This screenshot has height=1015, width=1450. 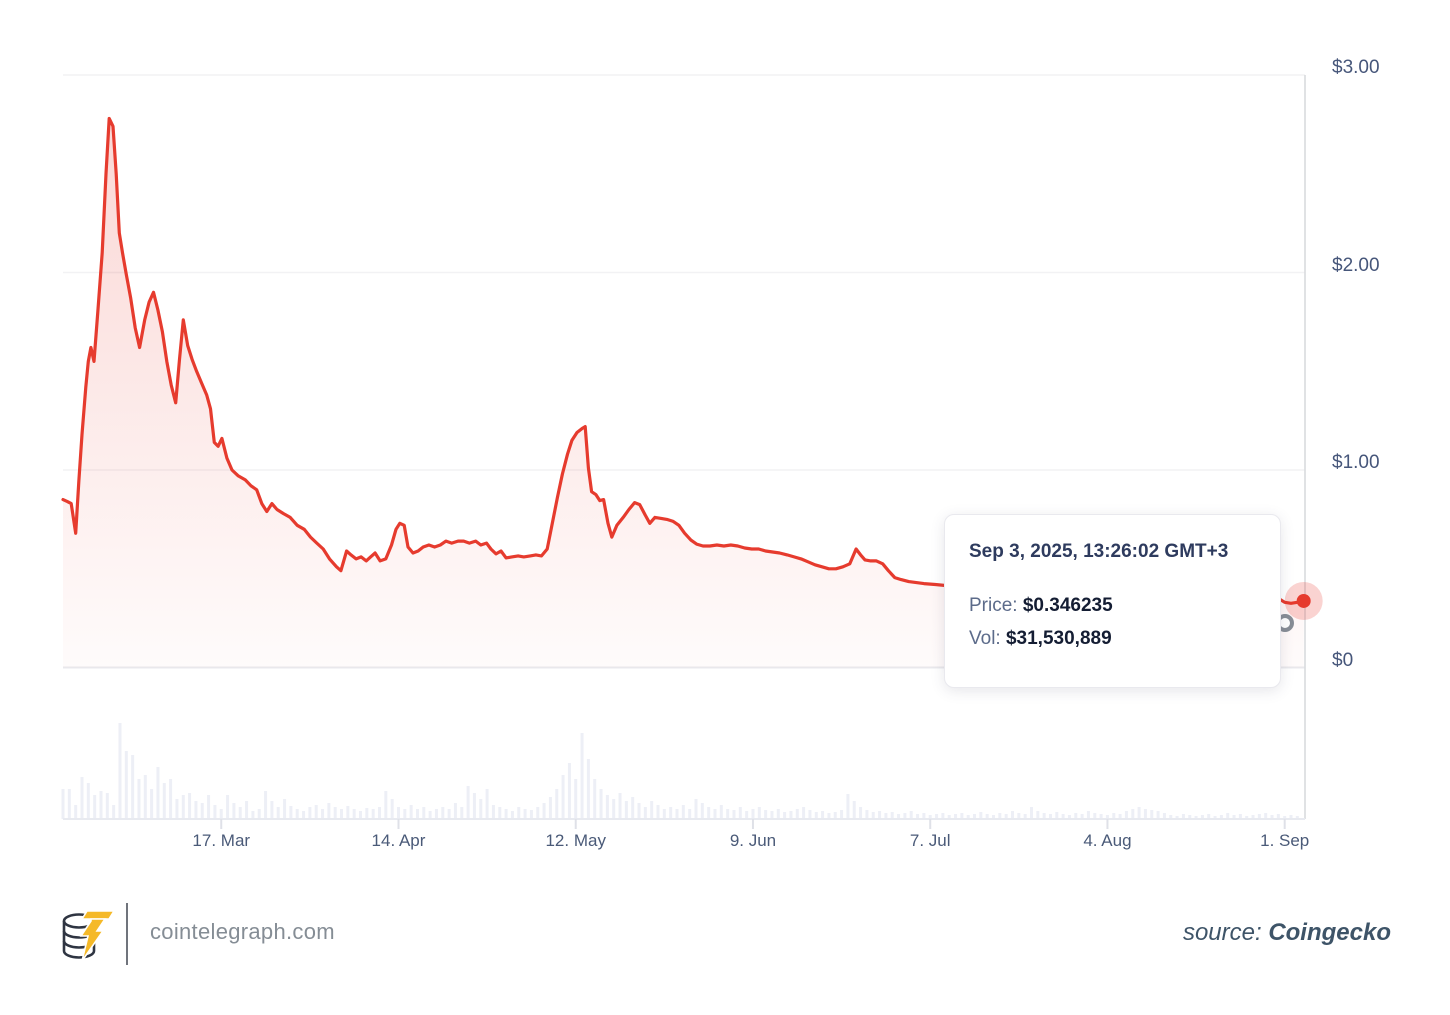 What do you see at coordinates (680, 771) in the screenshot?
I see `volume-bars` at bounding box center [680, 771].